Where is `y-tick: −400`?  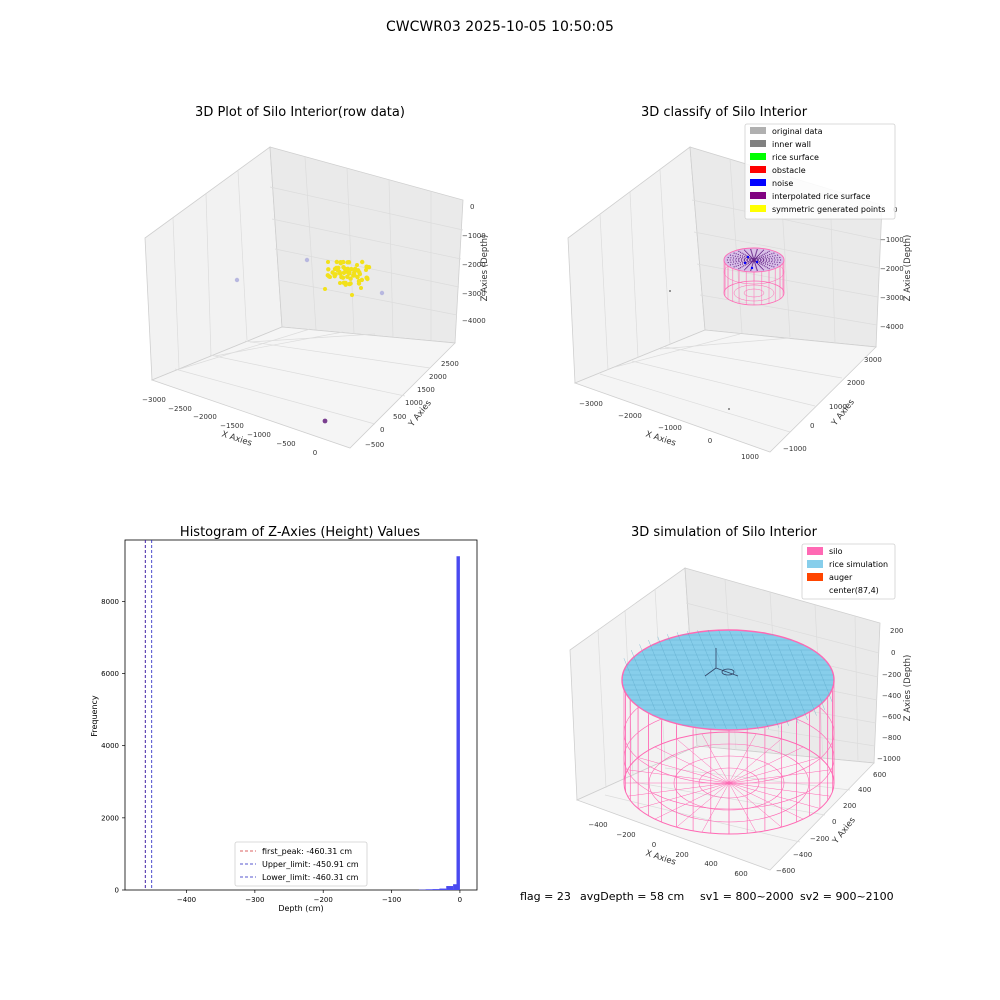 y-tick: −400 is located at coordinates (802, 855).